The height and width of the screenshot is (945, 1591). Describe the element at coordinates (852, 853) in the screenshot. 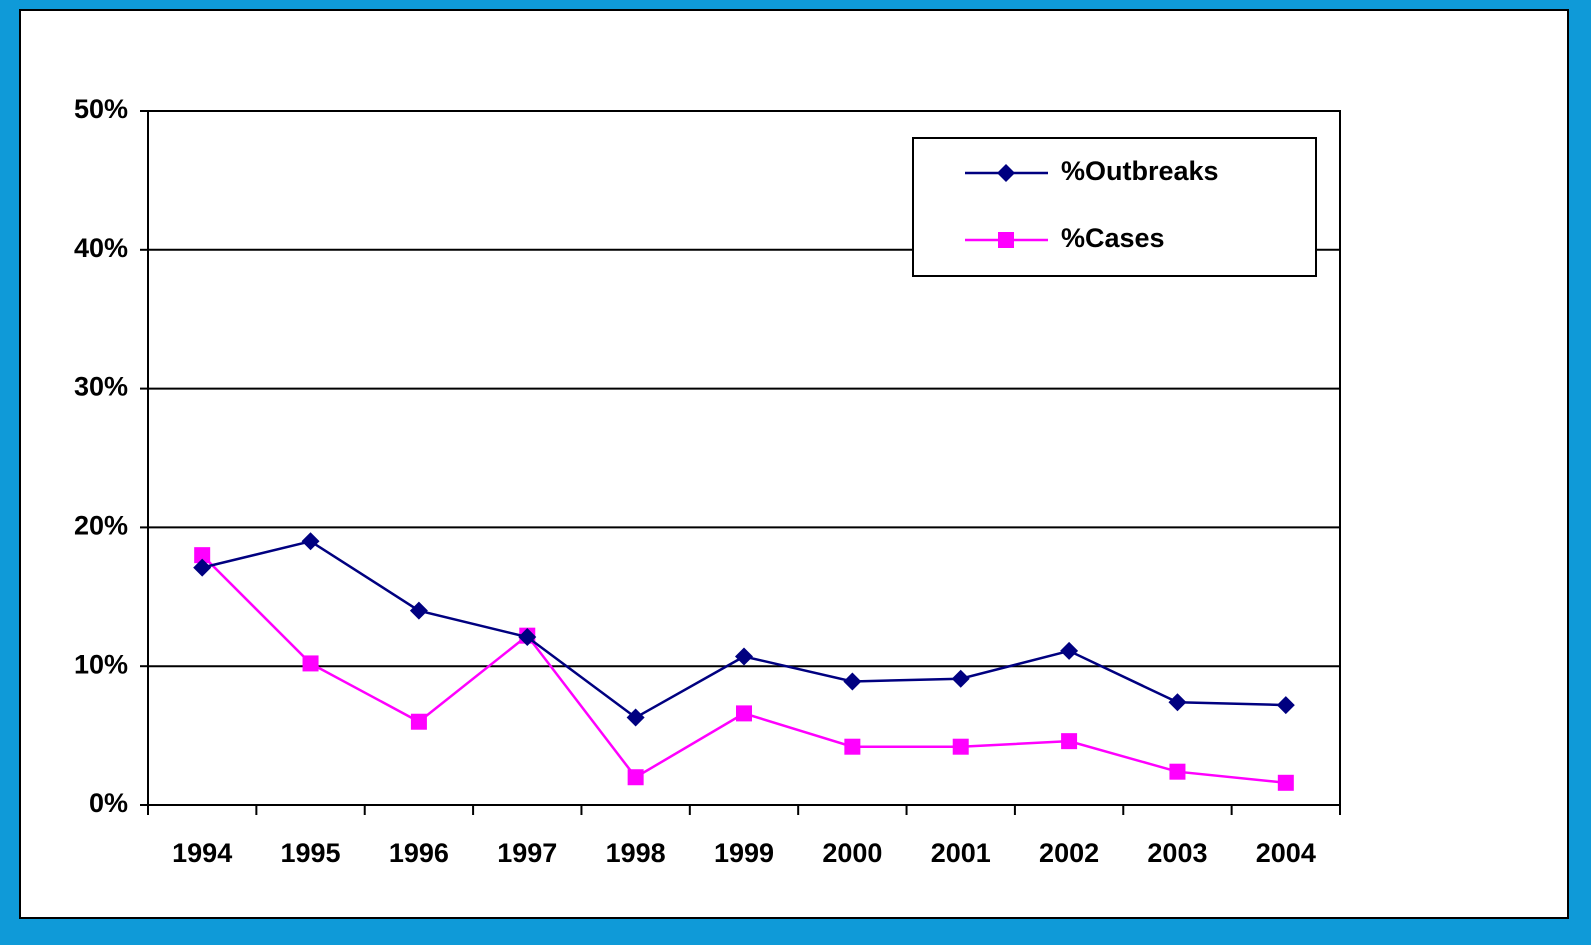

I see `x-tick-label: 2000` at that location.